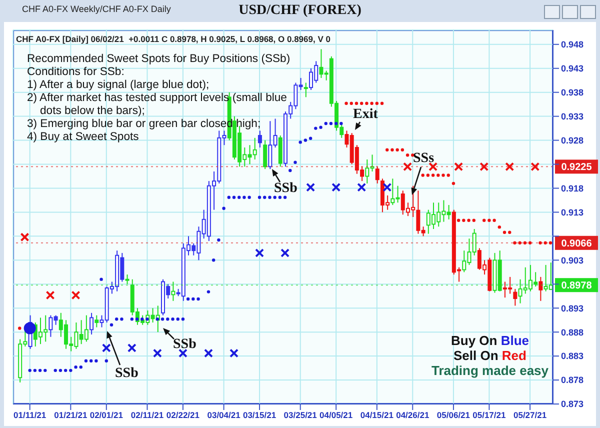 Image resolution: width=600 pixels, height=428 pixels. What do you see at coordinates (572, 69) in the screenshot?
I see `y-tick-label: 0.943` at bounding box center [572, 69].